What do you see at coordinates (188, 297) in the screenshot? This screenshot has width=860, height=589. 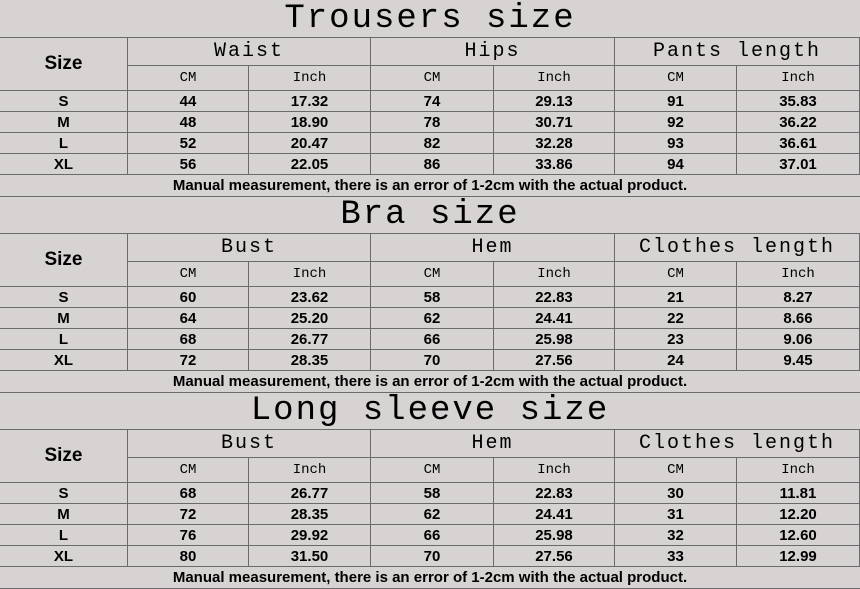 I see `measure: 60` at bounding box center [188, 297].